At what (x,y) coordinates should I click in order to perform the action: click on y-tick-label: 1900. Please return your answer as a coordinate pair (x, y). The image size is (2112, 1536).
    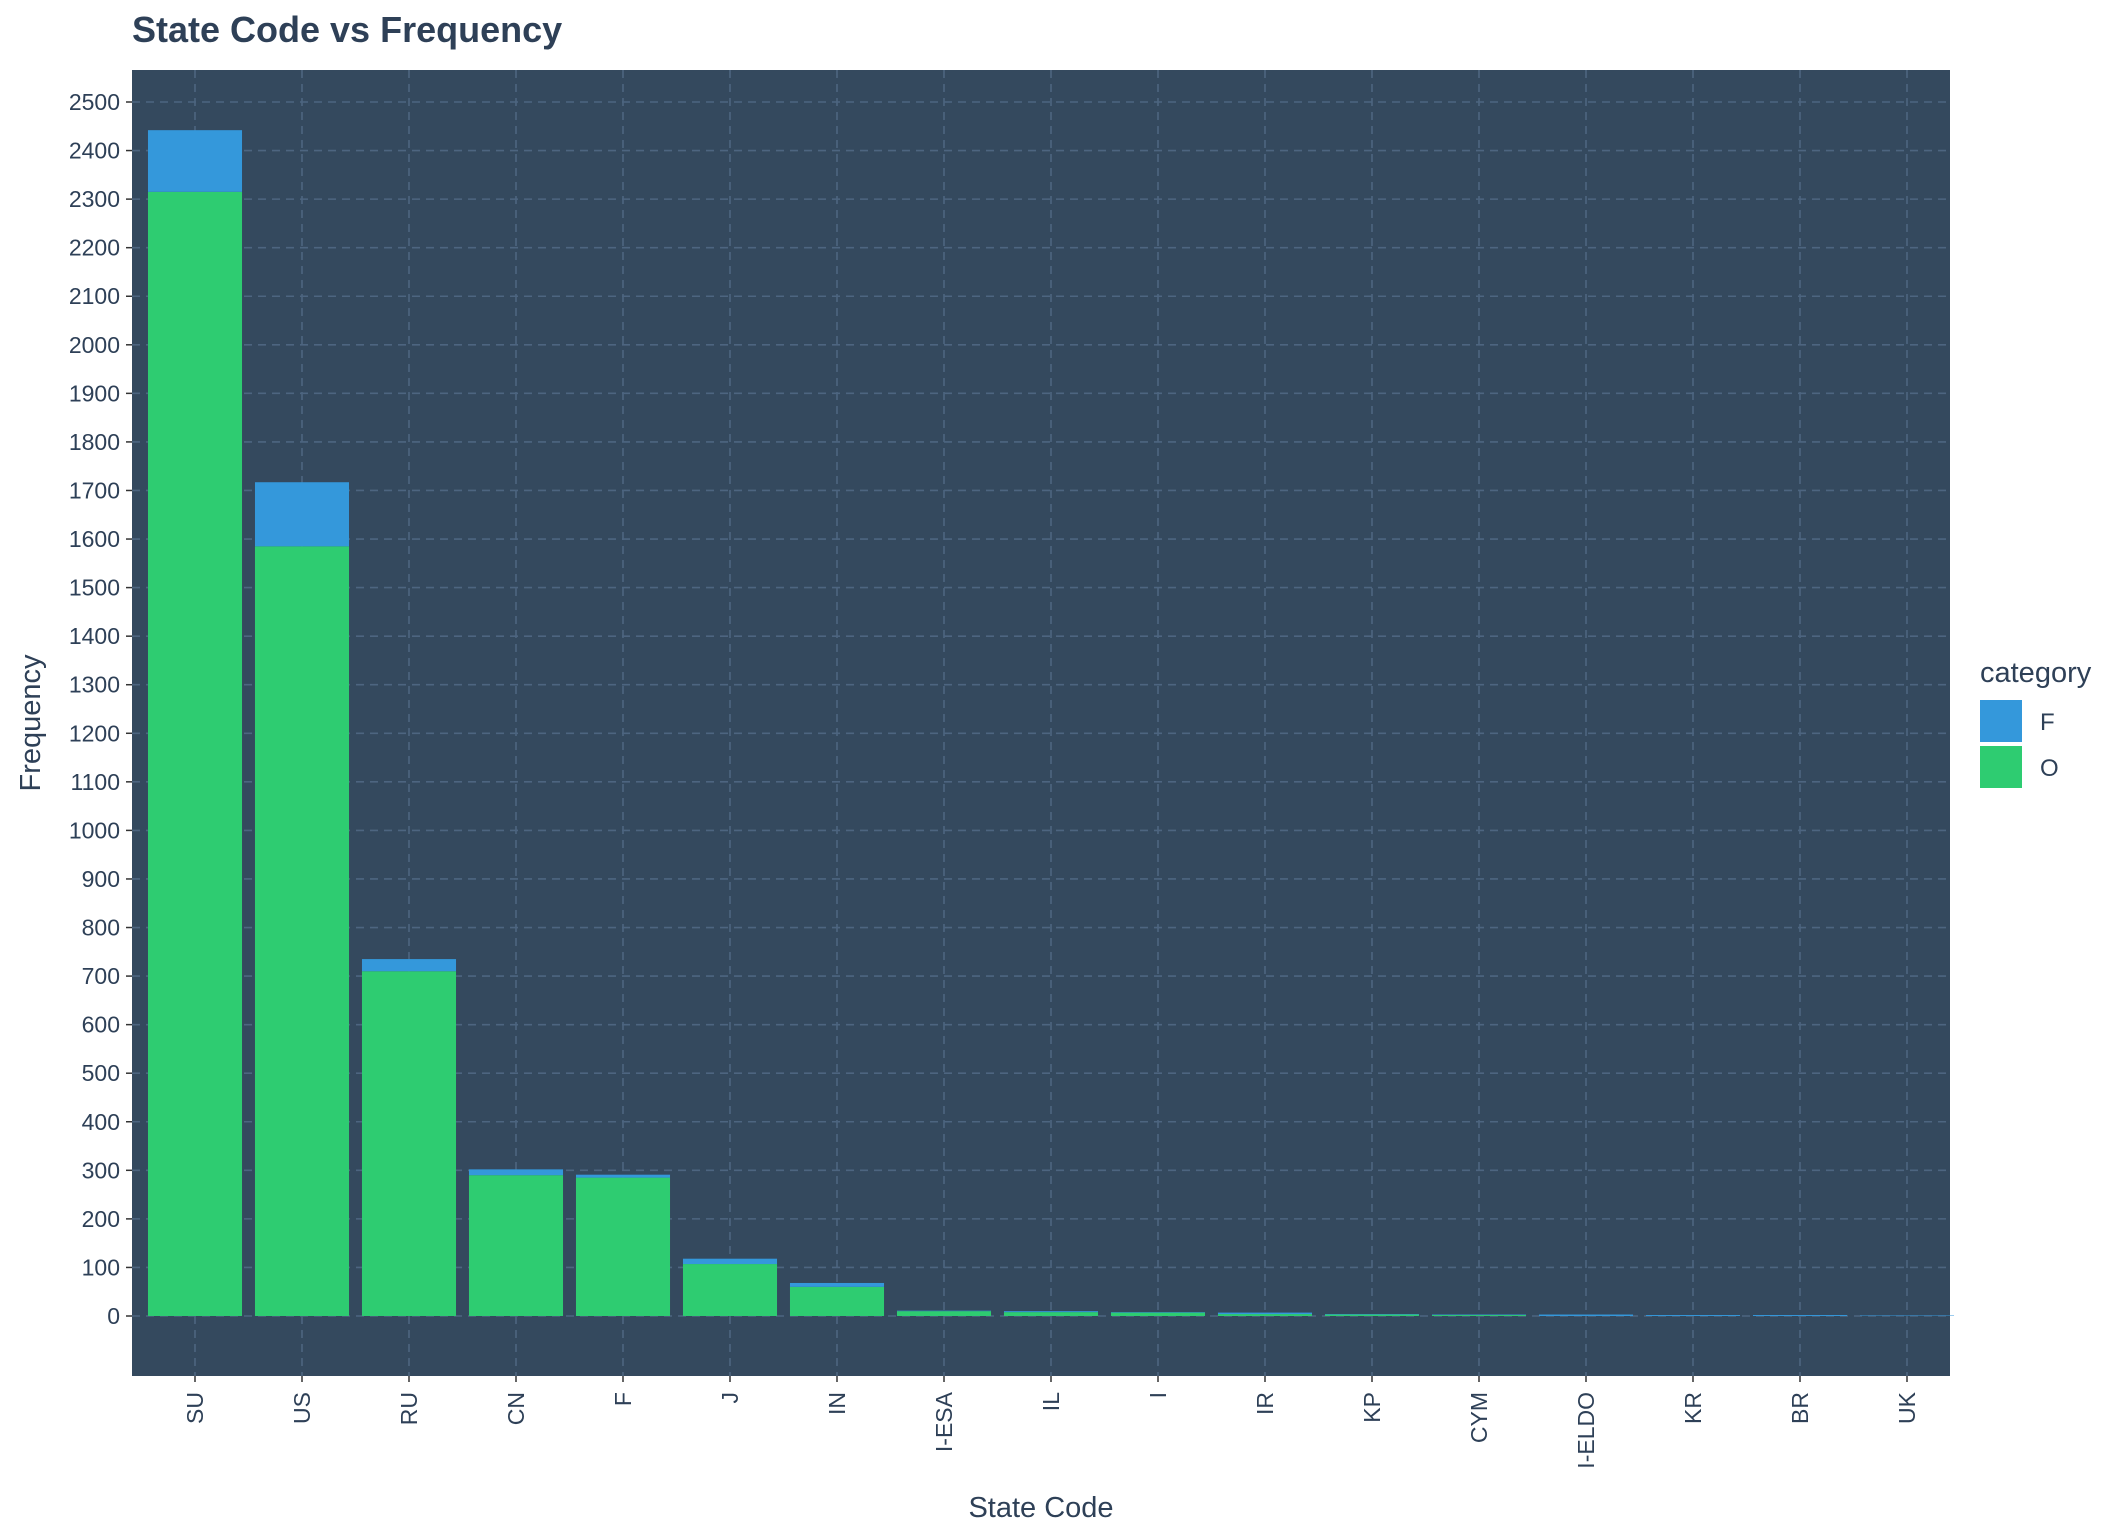
    Looking at the image, I should click on (94, 393).